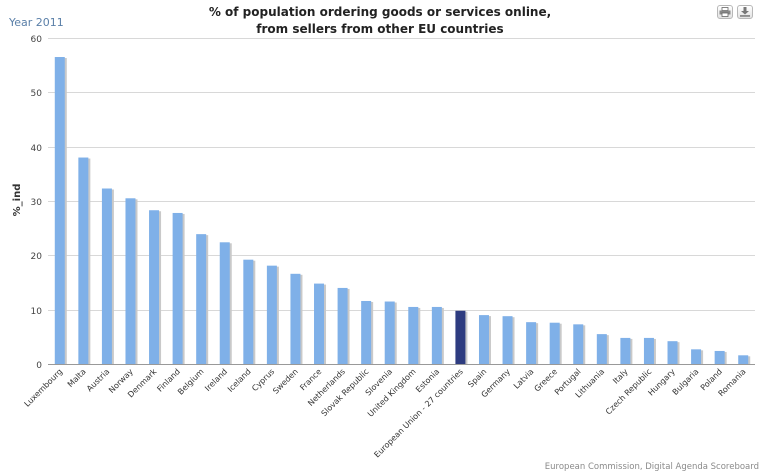 This screenshot has width=767, height=475. Describe the element at coordinates (239, 380) in the screenshot. I see `x-tick-label: Iceland` at that location.